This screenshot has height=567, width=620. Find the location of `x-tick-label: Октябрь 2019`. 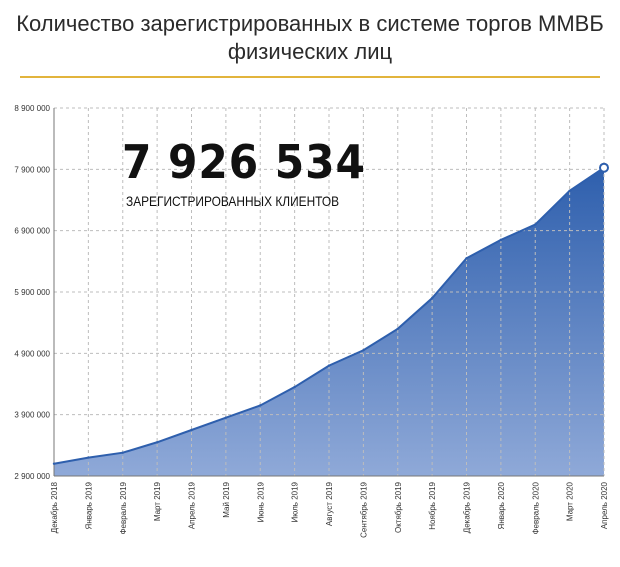

x-tick-label: Октябрь 2019 is located at coordinates (398, 507).